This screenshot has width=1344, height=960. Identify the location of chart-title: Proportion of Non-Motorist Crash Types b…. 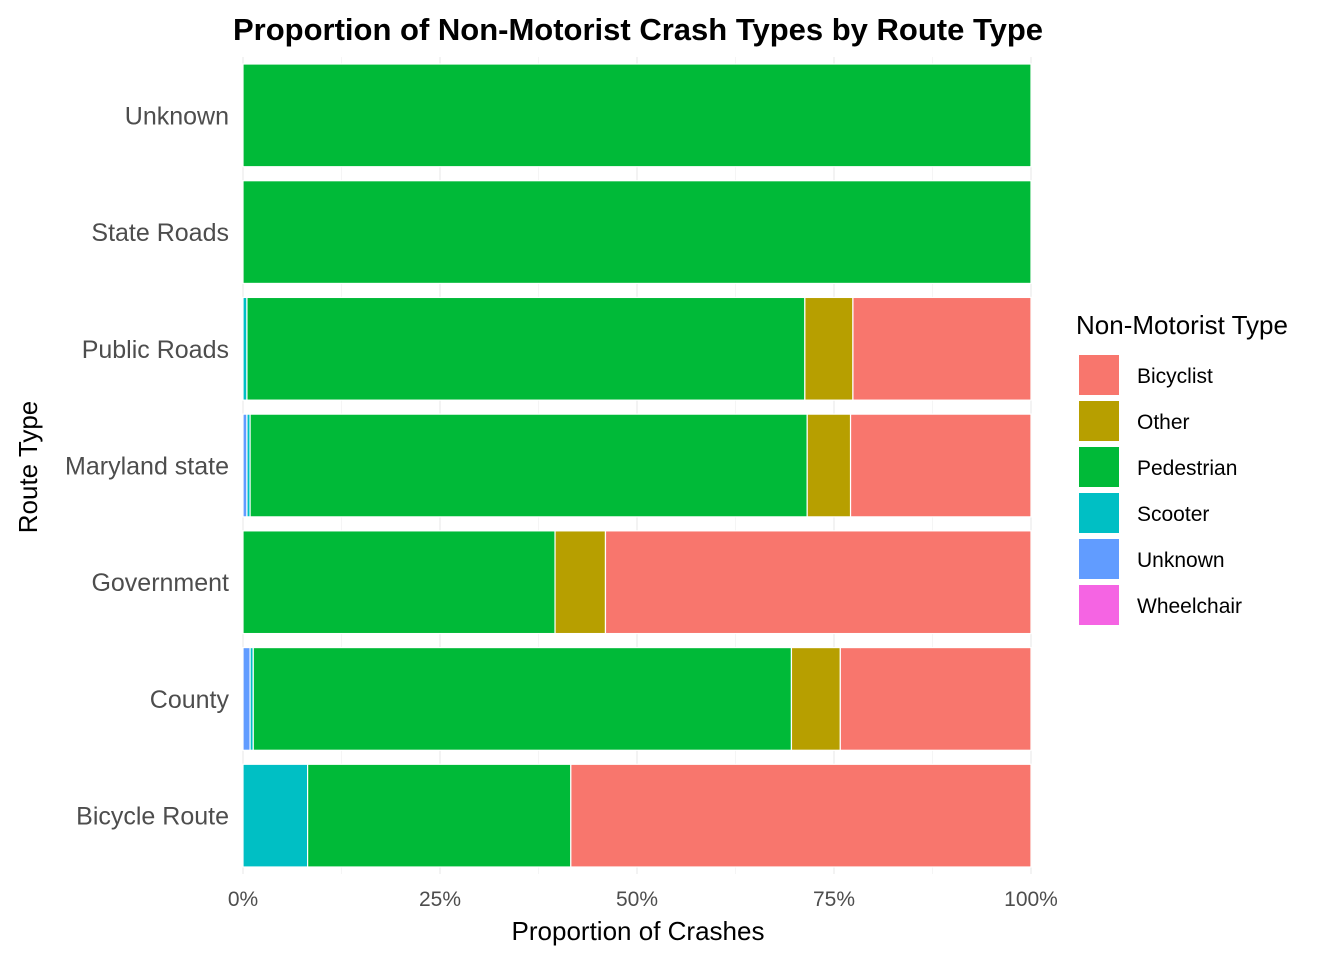
(638, 29).